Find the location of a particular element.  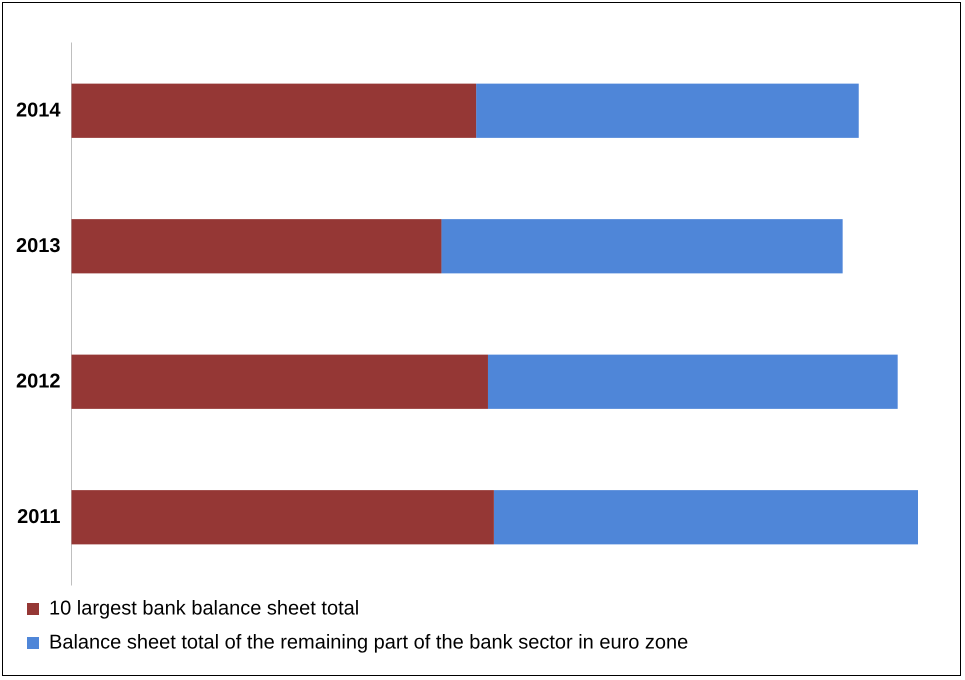

y-tick-label: 2013 is located at coordinates (38, 245).